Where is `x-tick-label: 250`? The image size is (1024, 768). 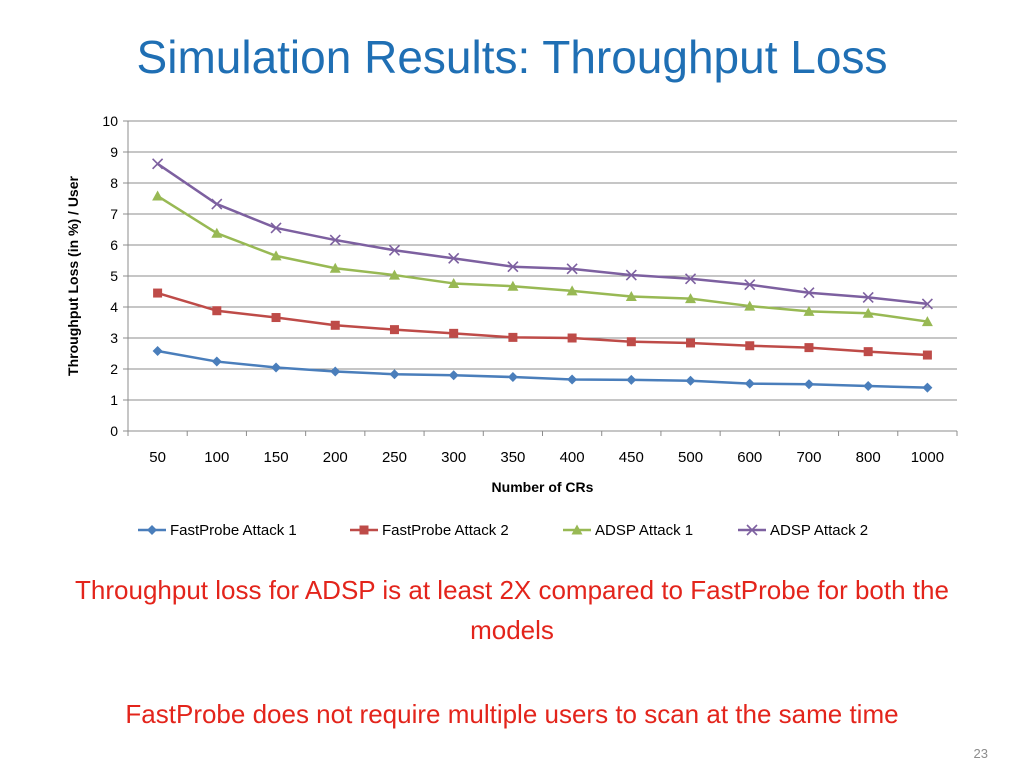 x-tick-label: 250 is located at coordinates (394, 457).